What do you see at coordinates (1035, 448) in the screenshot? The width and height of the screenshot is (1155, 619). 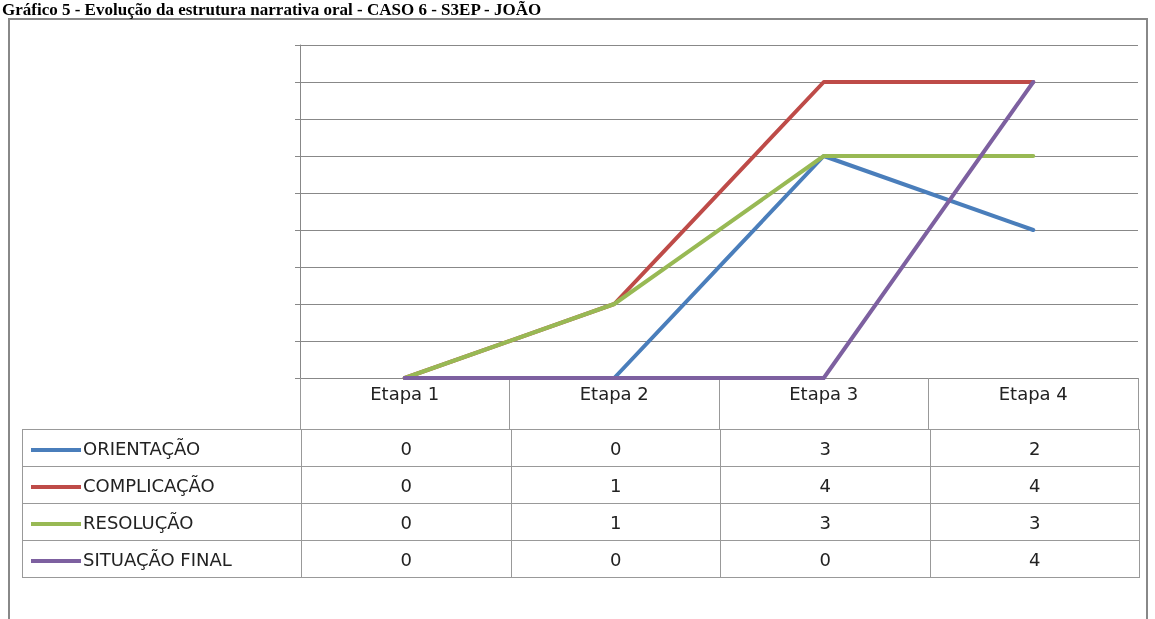 I see `data-label: 2` at bounding box center [1035, 448].